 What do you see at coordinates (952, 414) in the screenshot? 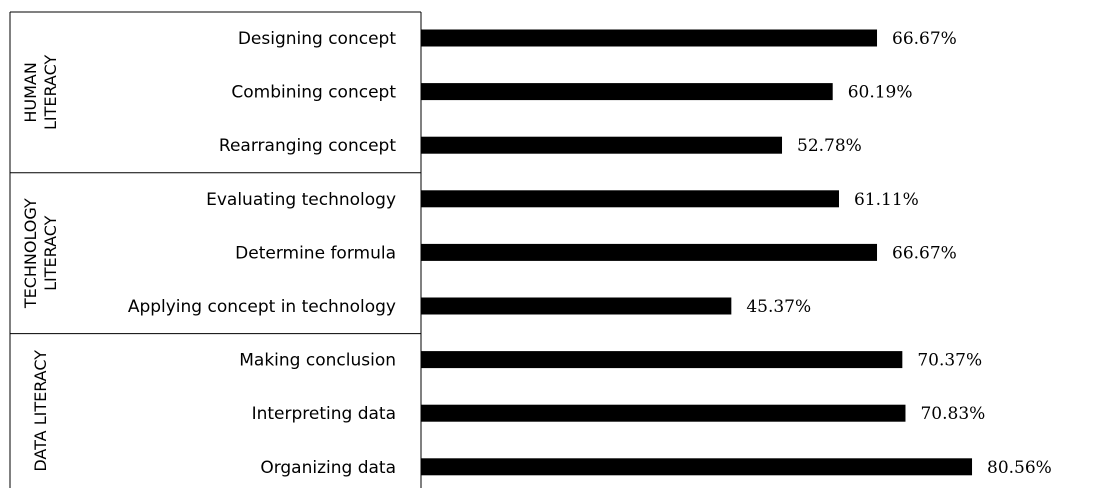
I see `data-label: 70.83%` at bounding box center [952, 414].